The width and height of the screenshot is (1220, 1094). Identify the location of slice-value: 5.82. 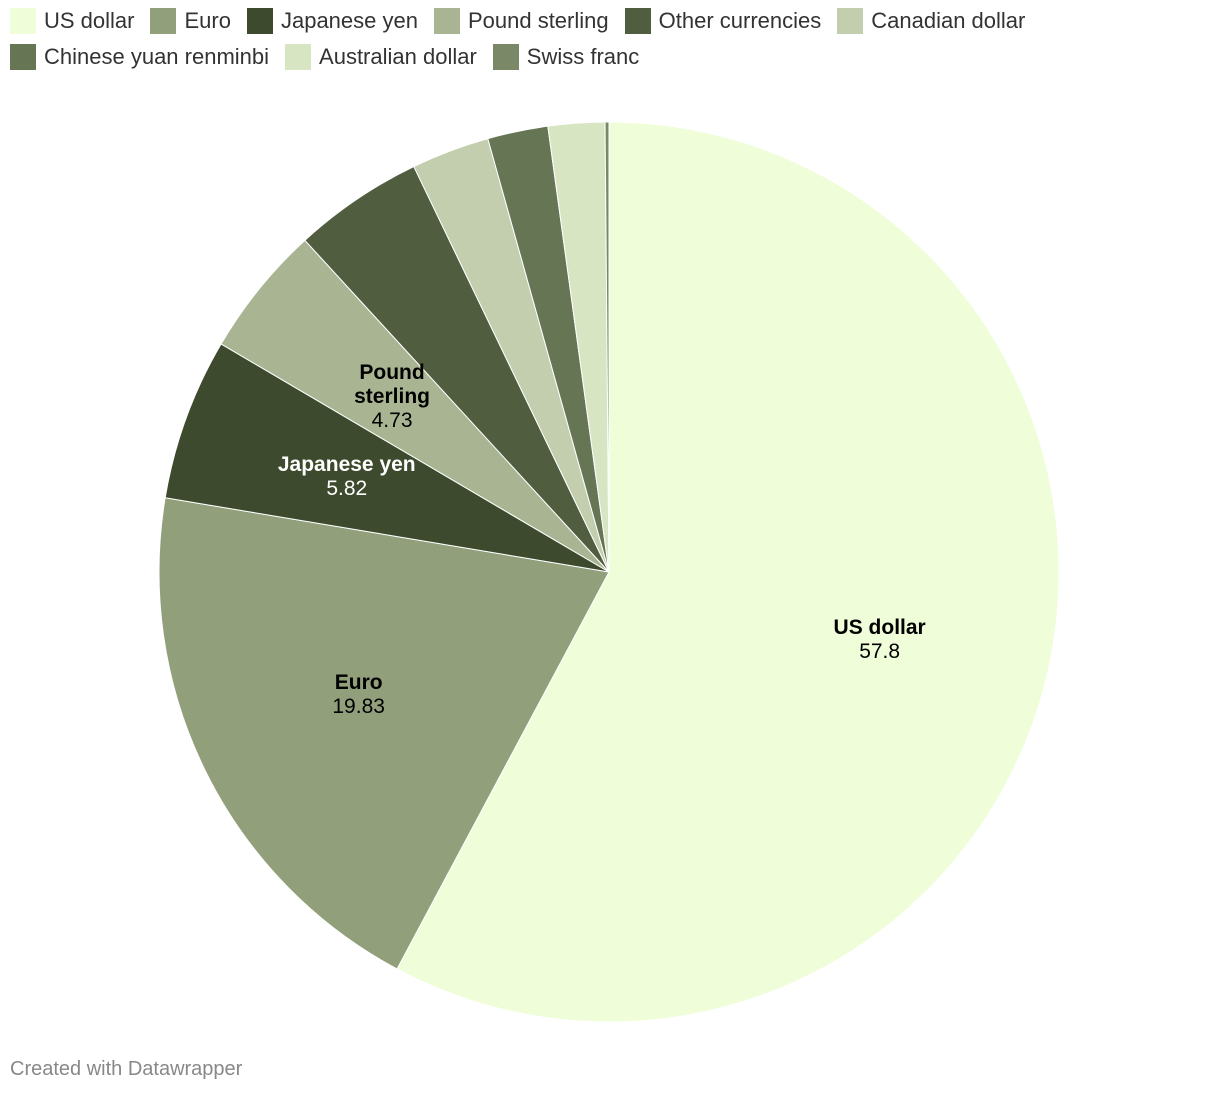
(347, 488).